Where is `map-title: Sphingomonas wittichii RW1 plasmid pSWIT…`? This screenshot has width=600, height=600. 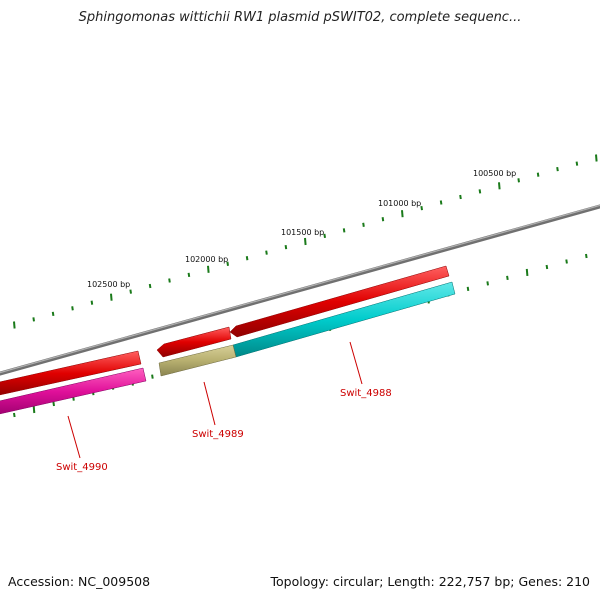
map-title: Sphingomonas wittichii RW1 plasmid pSWIT… is located at coordinates (300, 17).